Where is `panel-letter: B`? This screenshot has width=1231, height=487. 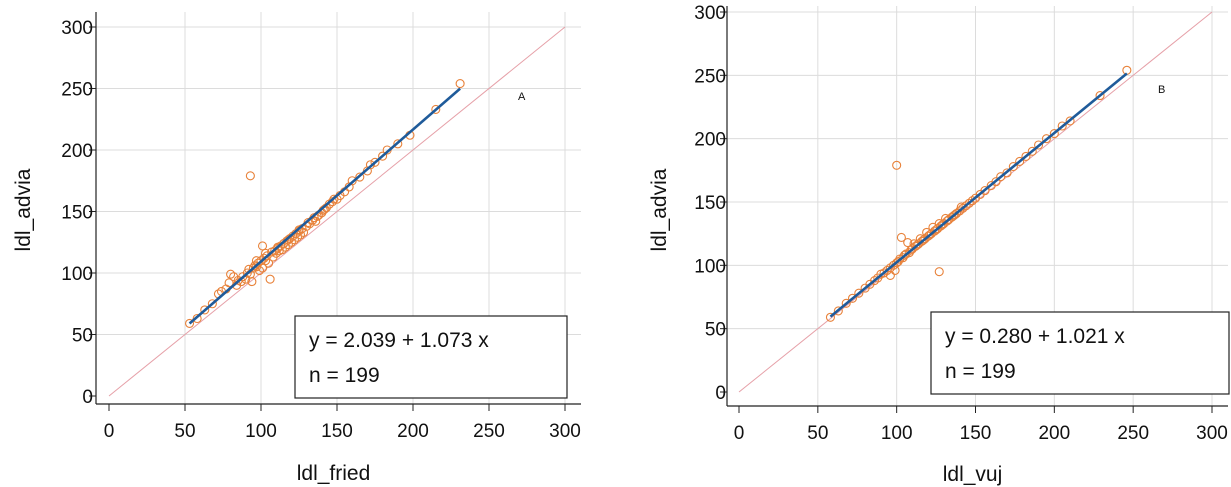
panel-letter: B is located at coordinates (1161, 90).